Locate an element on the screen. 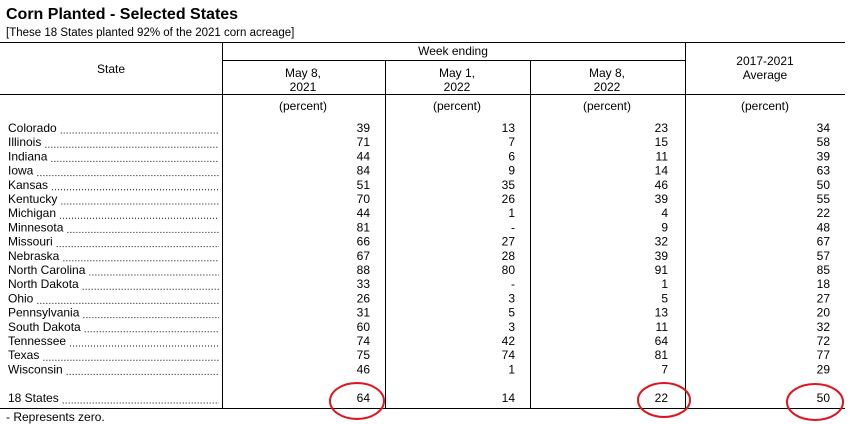  cell-value: 33 is located at coordinates (364, 284).